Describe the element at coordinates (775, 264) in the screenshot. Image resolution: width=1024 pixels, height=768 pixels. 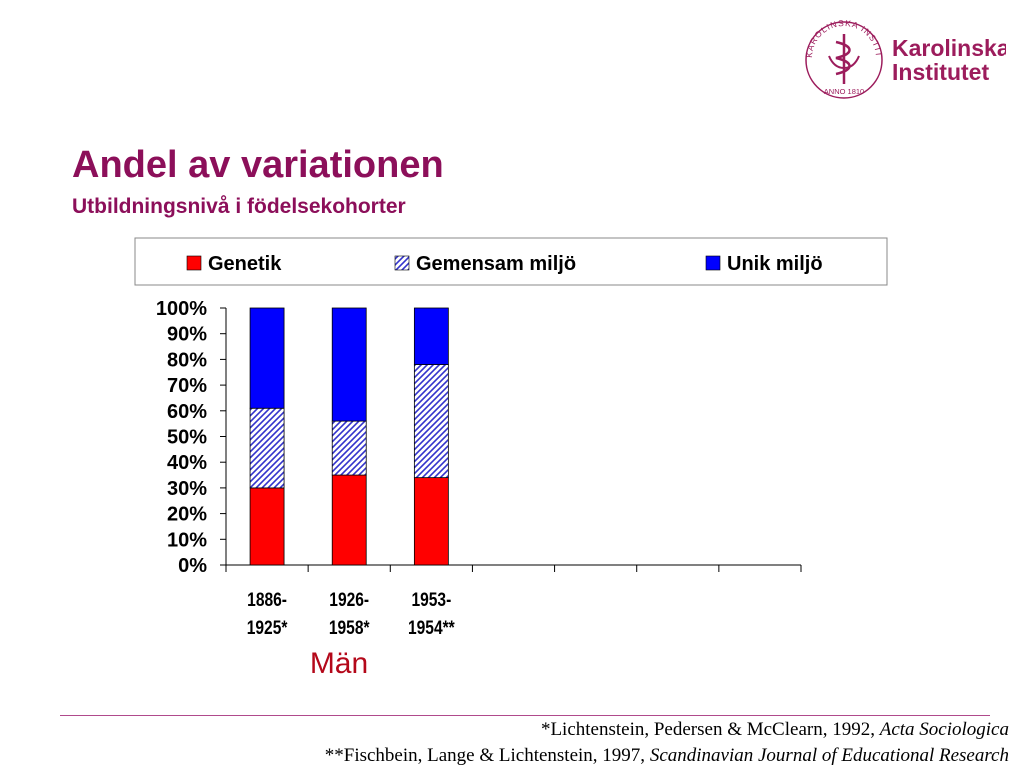
I see `legend-label-2: Unik miljö` at that location.